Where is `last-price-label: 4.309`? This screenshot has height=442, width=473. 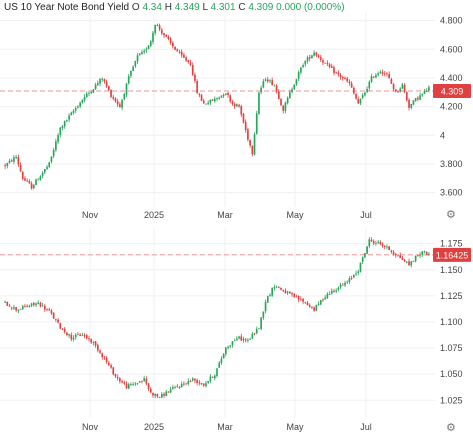
last-price-label: 4.309 is located at coordinates (452, 92).